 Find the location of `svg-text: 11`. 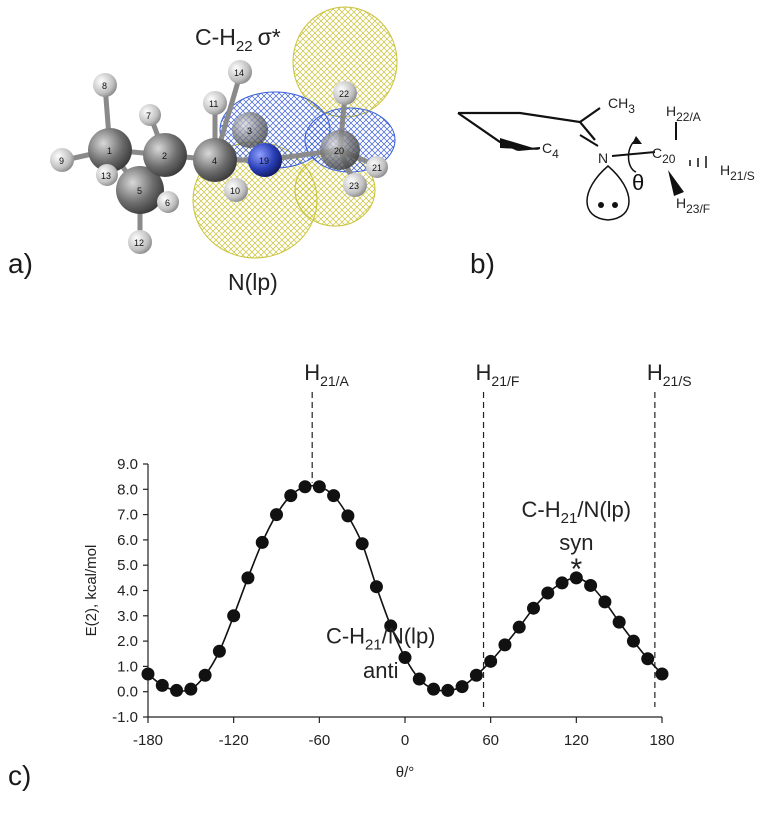

svg-text: 11 is located at coordinates (213, 104).